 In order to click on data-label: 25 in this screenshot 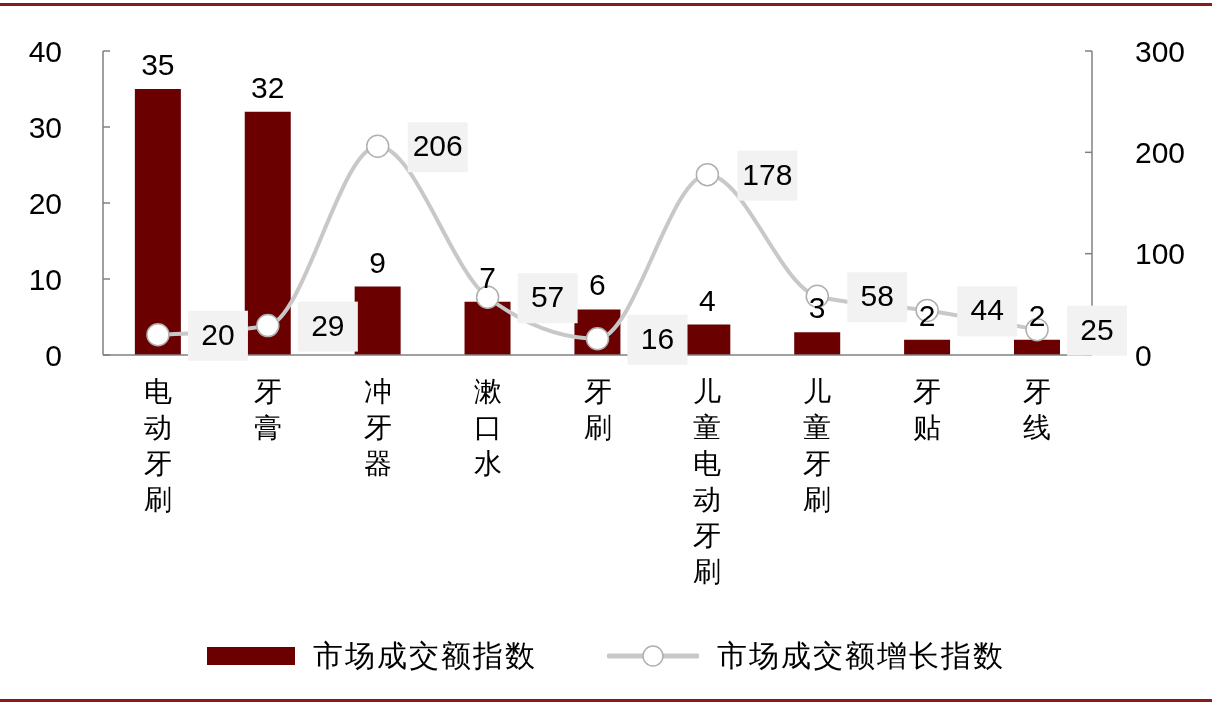, I will do `click(1097, 329)`.